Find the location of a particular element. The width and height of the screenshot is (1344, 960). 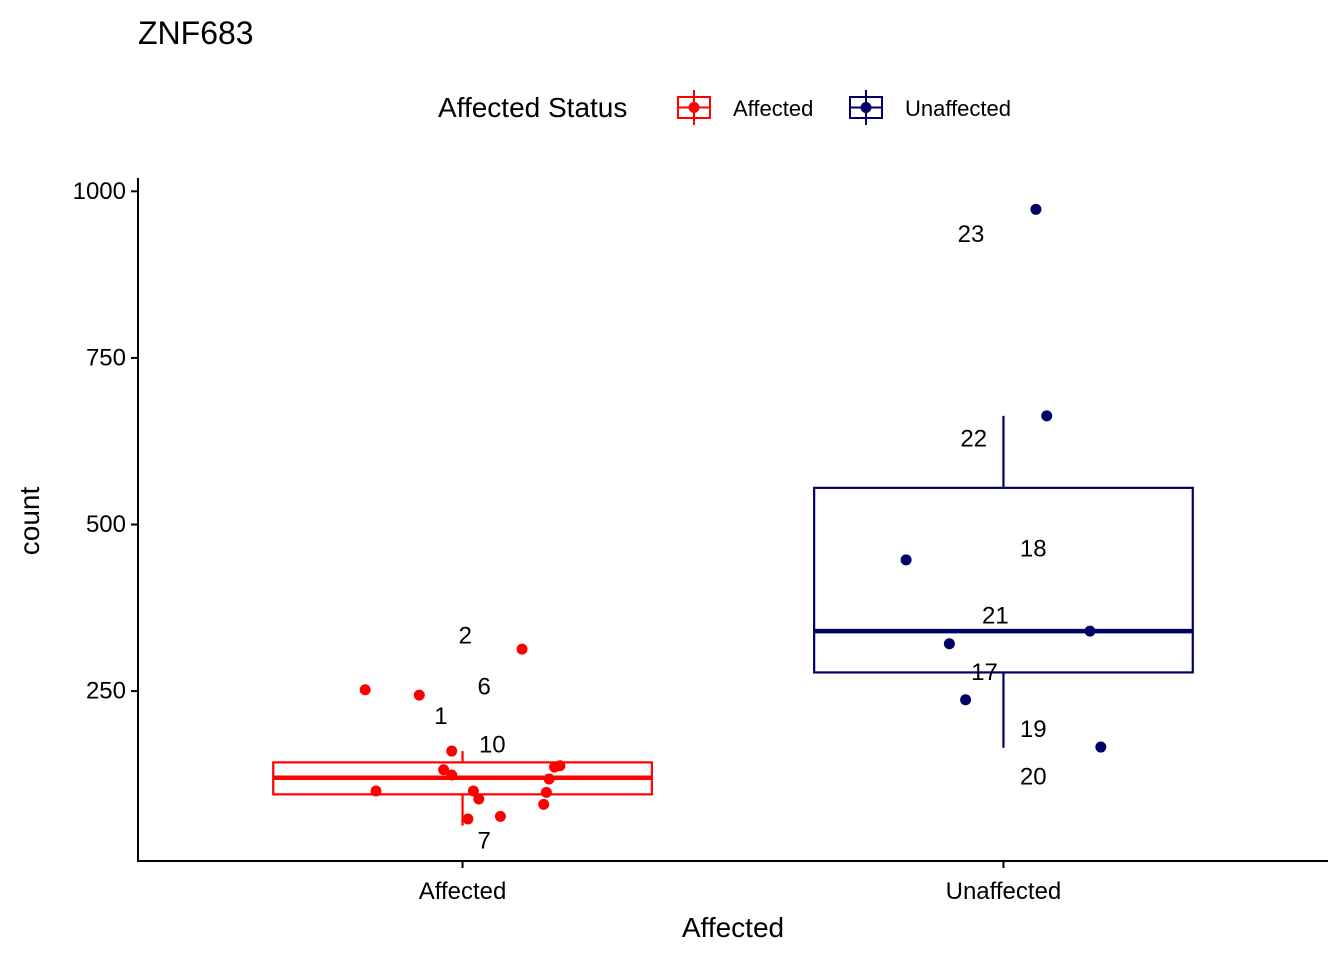

point-label: 10 is located at coordinates (492, 745).